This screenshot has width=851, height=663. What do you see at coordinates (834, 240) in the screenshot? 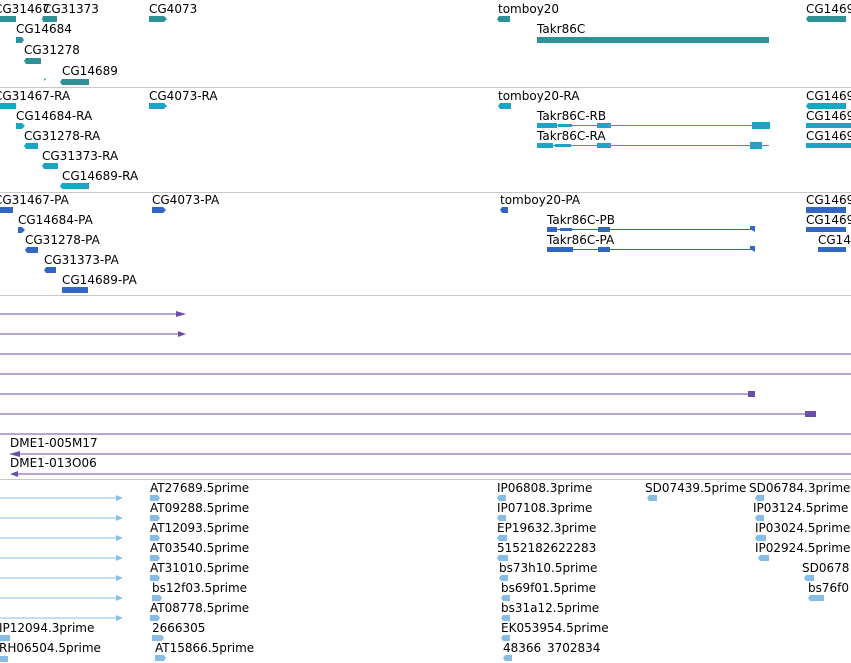
I see `protein-label: CG14` at bounding box center [834, 240].